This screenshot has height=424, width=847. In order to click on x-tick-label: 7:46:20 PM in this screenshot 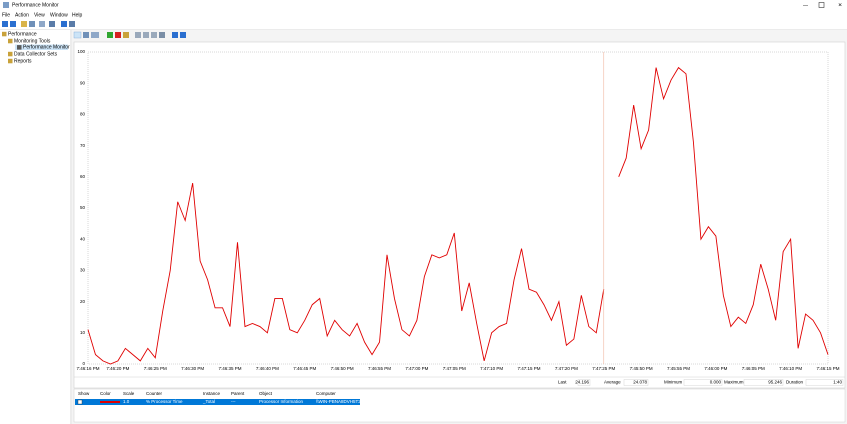, I will do `click(117, 368)`.